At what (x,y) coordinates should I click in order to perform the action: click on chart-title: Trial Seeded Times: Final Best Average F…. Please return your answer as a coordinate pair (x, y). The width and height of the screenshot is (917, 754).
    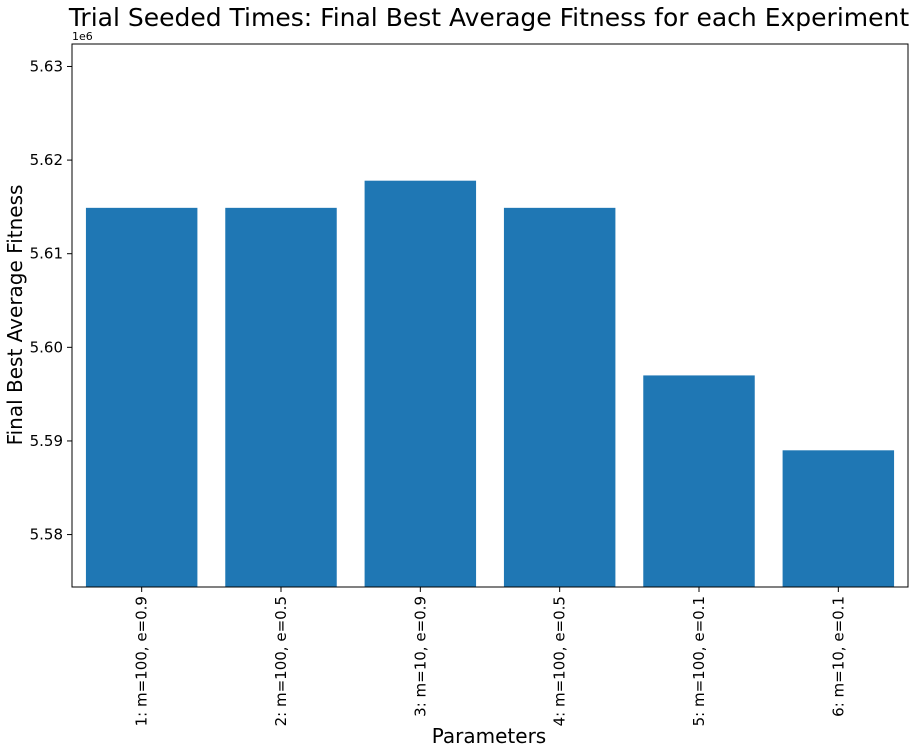
    Looking at the image, I should click on (489, 17).